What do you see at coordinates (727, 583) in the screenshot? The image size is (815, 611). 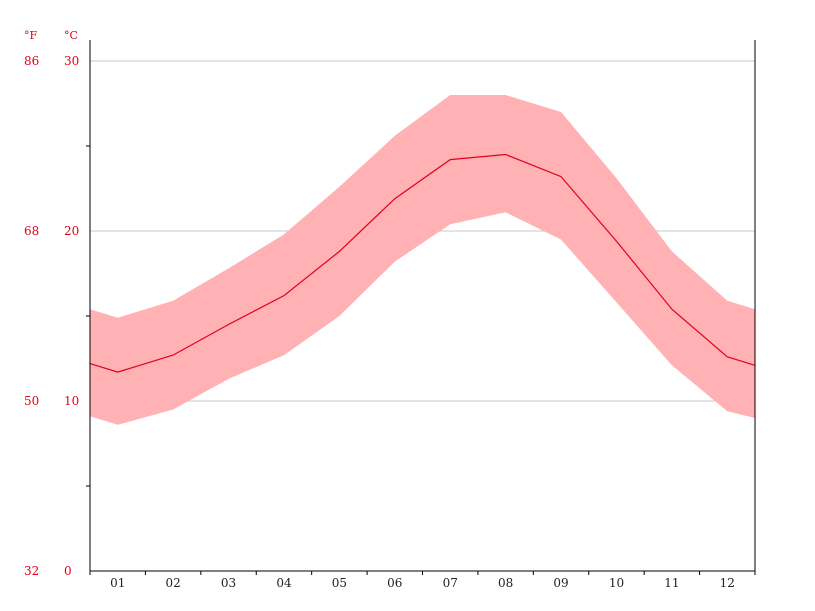 I see `month-tick-label: 12` at bounding box center [727, 583].